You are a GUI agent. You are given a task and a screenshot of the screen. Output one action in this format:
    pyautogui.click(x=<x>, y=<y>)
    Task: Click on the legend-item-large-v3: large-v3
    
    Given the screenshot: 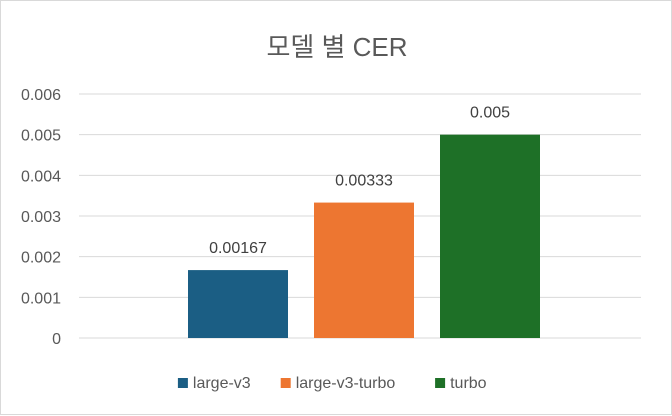 What is the action you would take?
    pyautogui.click(x=214, y=383)
    